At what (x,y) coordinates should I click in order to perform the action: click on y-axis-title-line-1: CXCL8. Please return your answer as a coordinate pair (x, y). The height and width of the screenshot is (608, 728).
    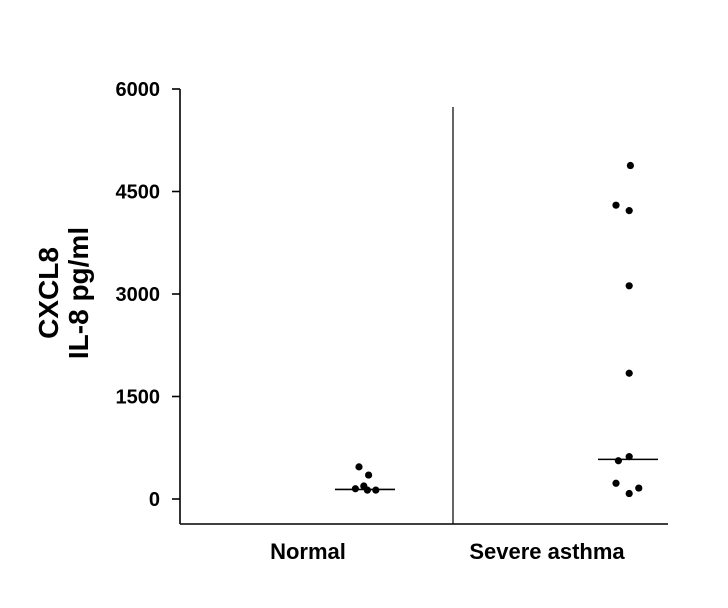
    Looking at the image, I should click on (48, 293).